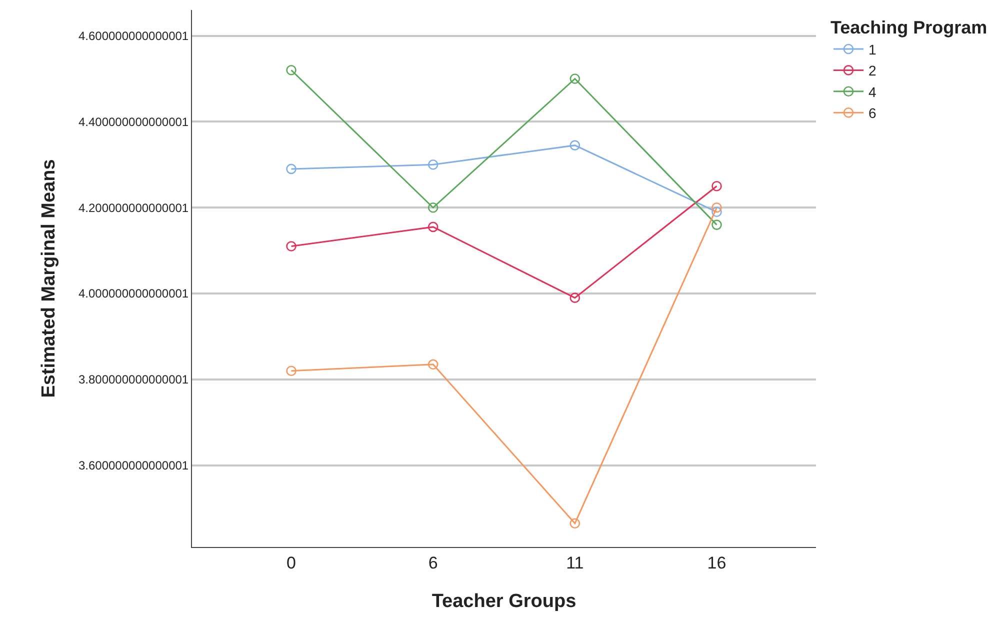  What do you see at coordinates (133, 293) in the screenshot?
I see `y-tick-label: 4.000000000000001` at bounding box center [133, 293].